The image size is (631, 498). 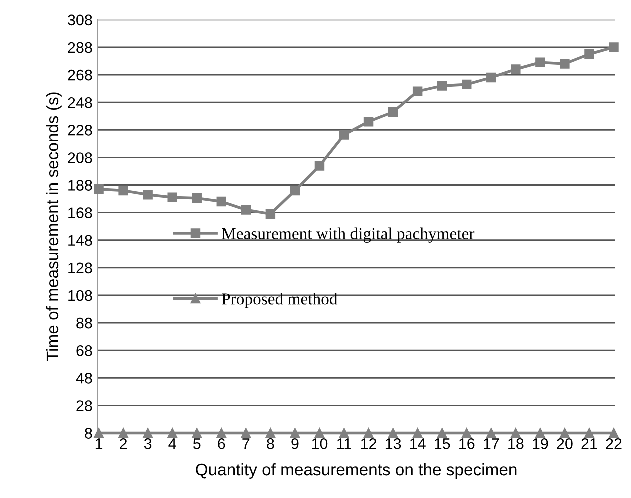 What do you see at coordinates (369, 444) in the screenshot?
I see `x-tick-label: 12` at bounding box center [369, 444].